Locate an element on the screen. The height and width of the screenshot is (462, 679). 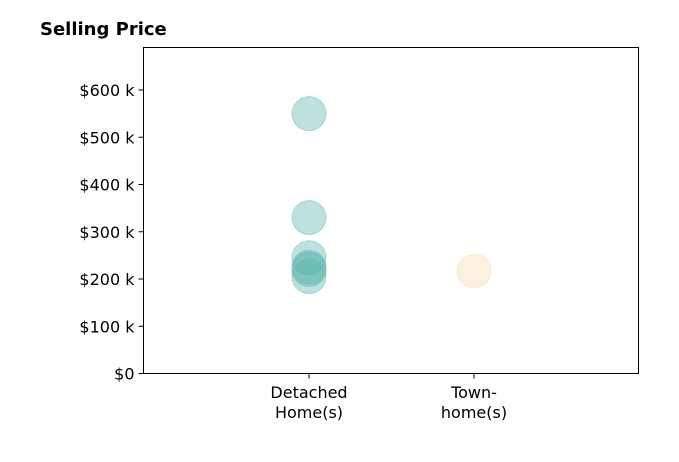
y-tick-label: $500 k is located at coordinates (107, 137).